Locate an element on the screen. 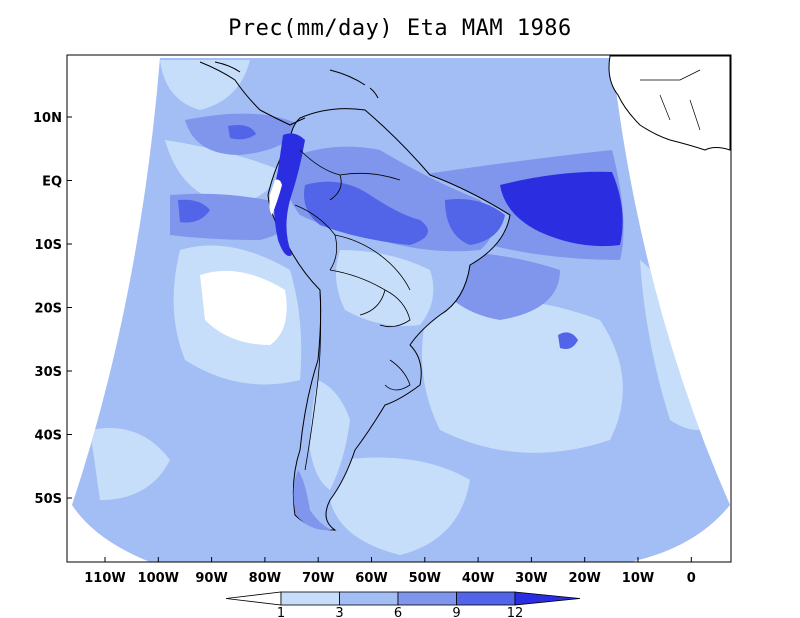  colorbar-high-arrow is located at coordinates (547, 598).